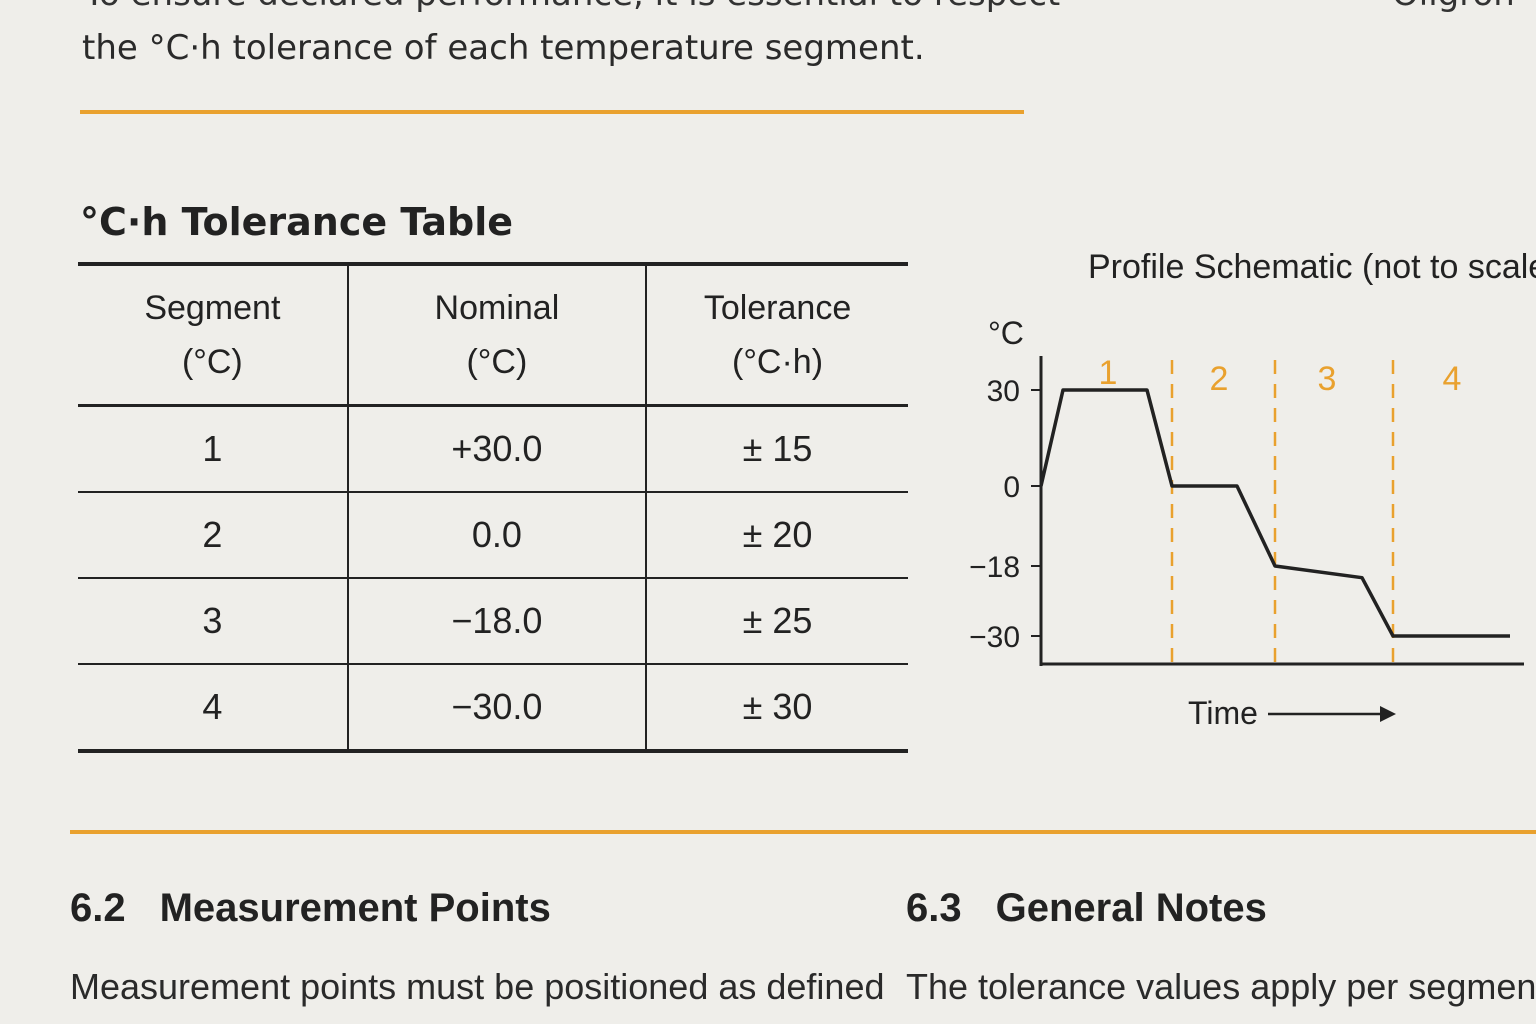  Describe the element at coordinates (934, 908) in the screenshot. I see `section-number: 6.3` at that location.